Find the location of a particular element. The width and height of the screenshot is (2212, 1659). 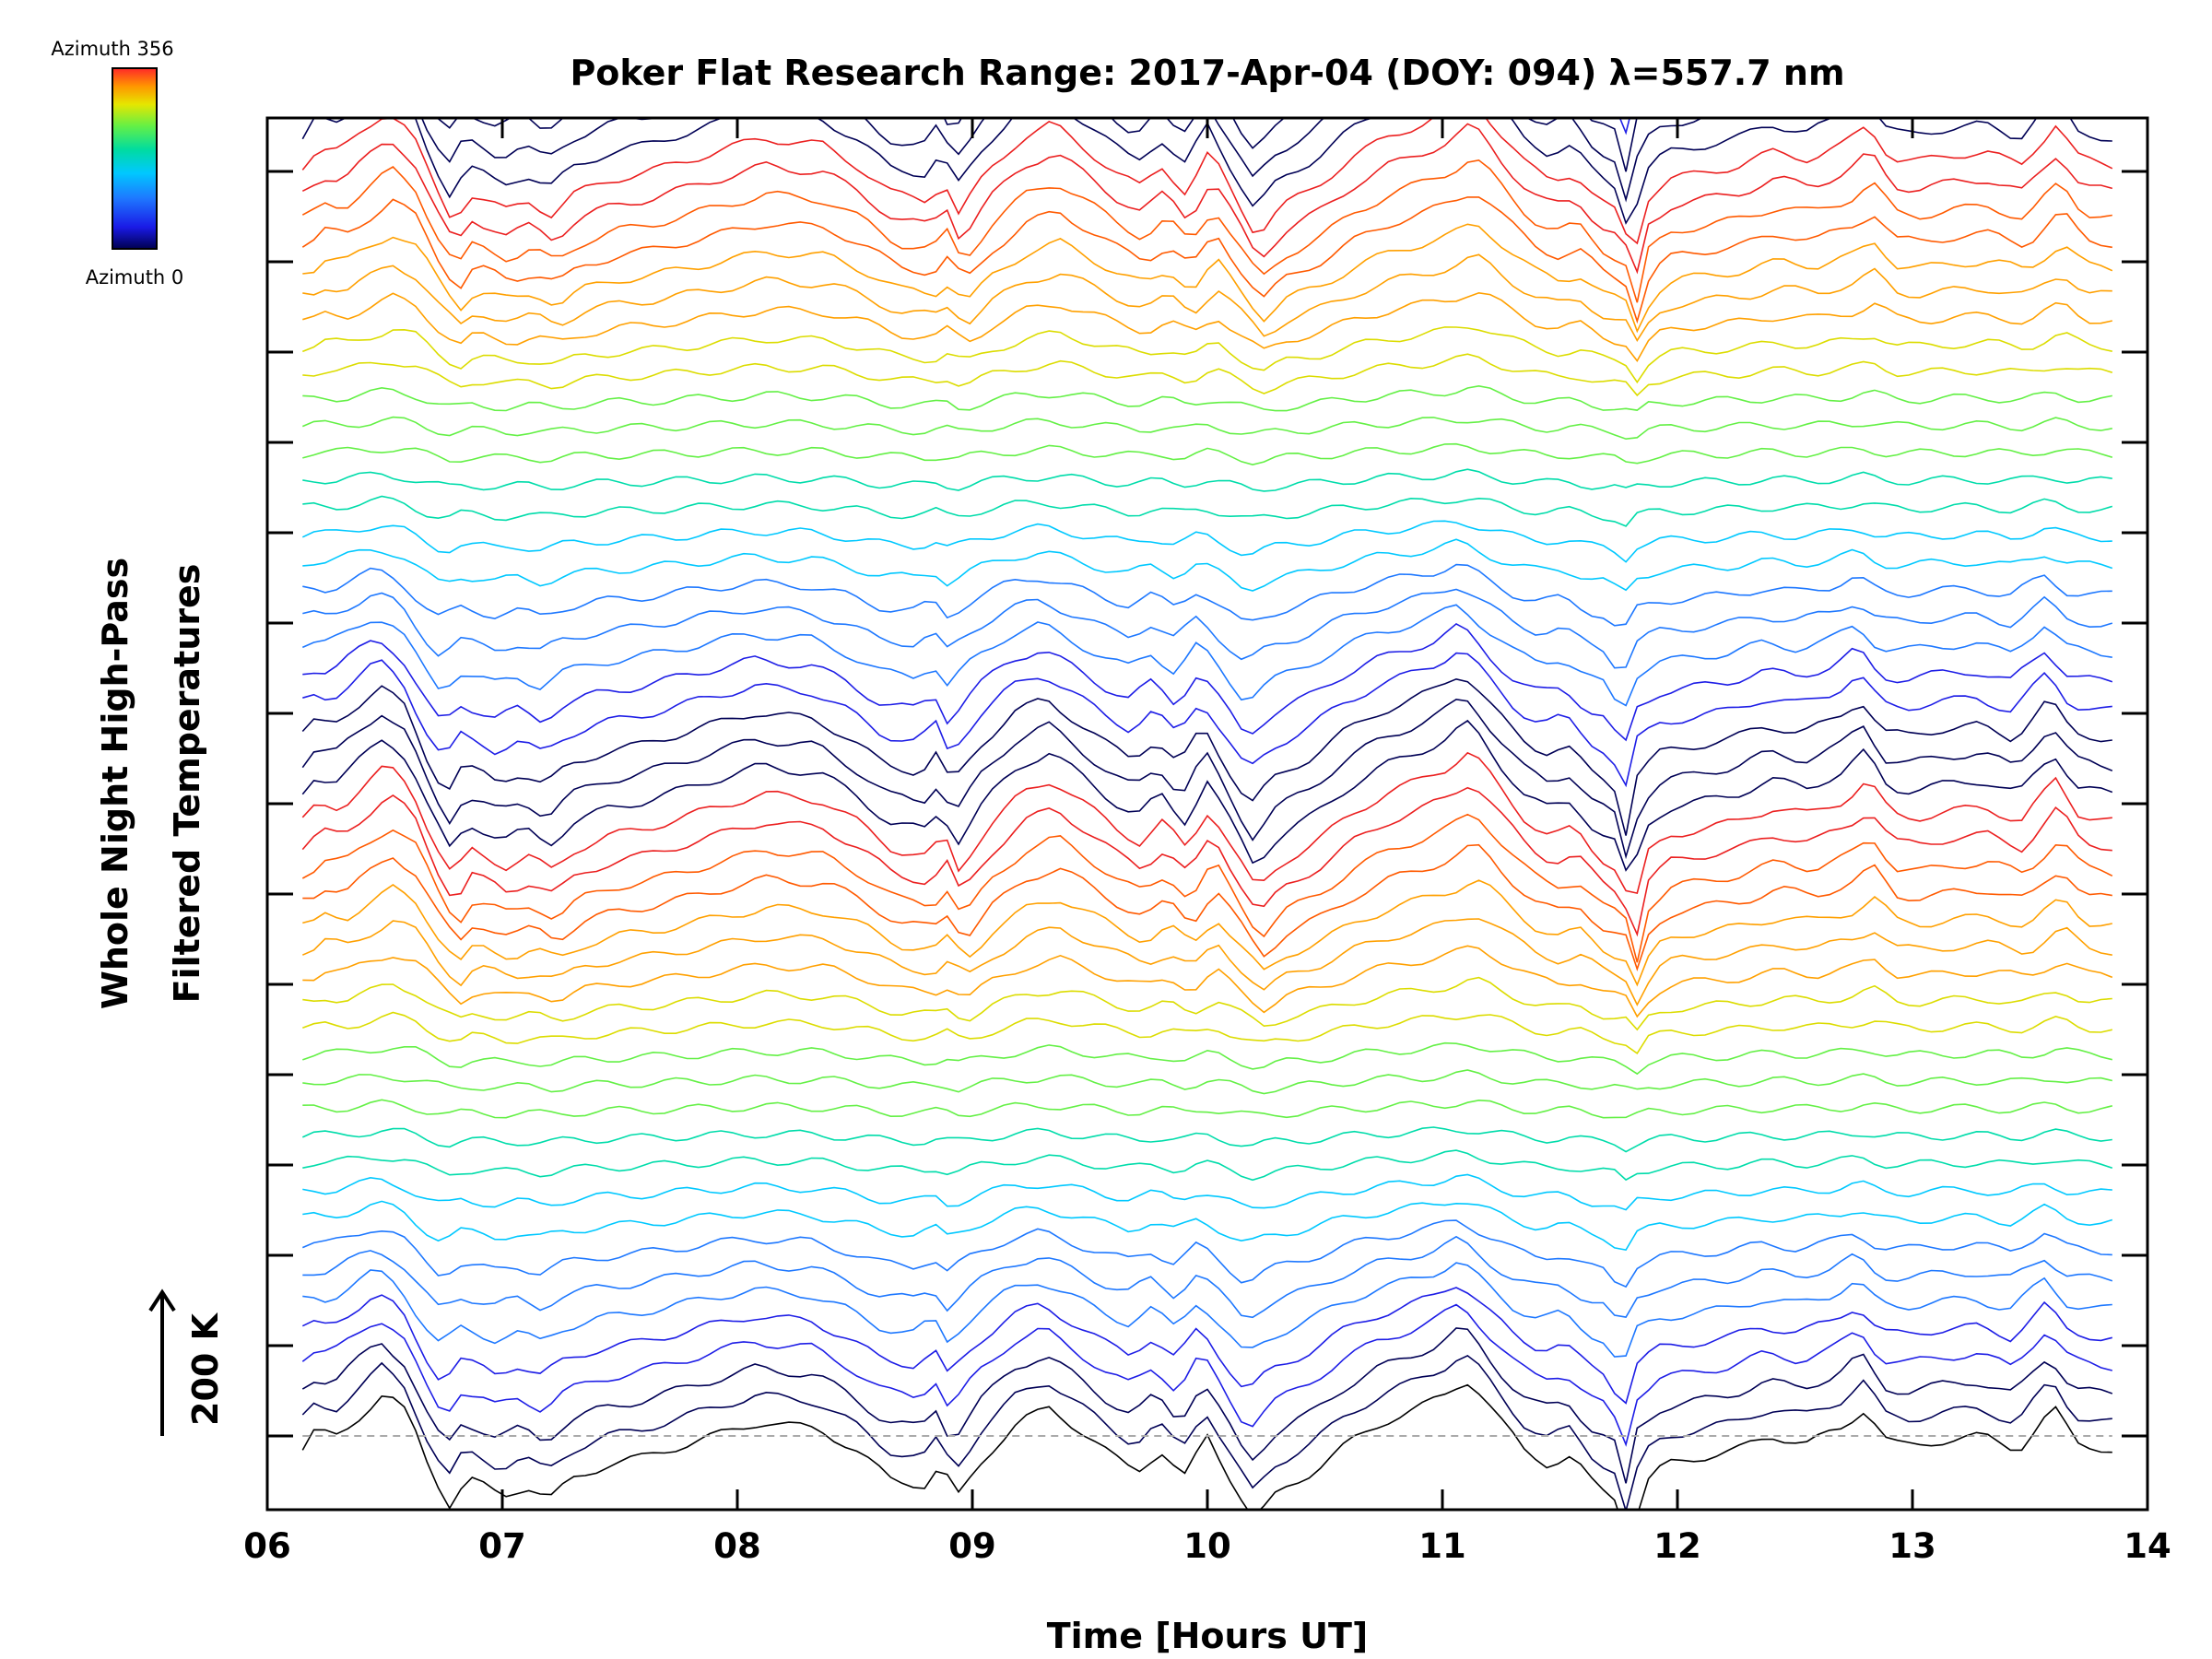

x-tick-label: 09 is located at coordinates (972, 1546).